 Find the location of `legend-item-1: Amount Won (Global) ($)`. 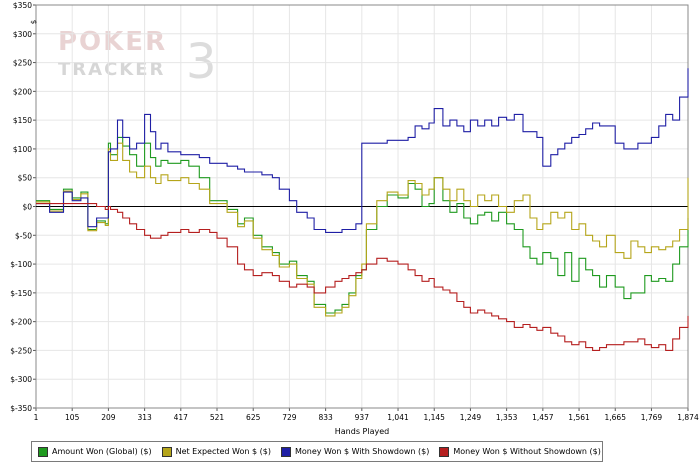

legend-item-1: Amount Won (Global) ($) is located at coordinates (93, 451).